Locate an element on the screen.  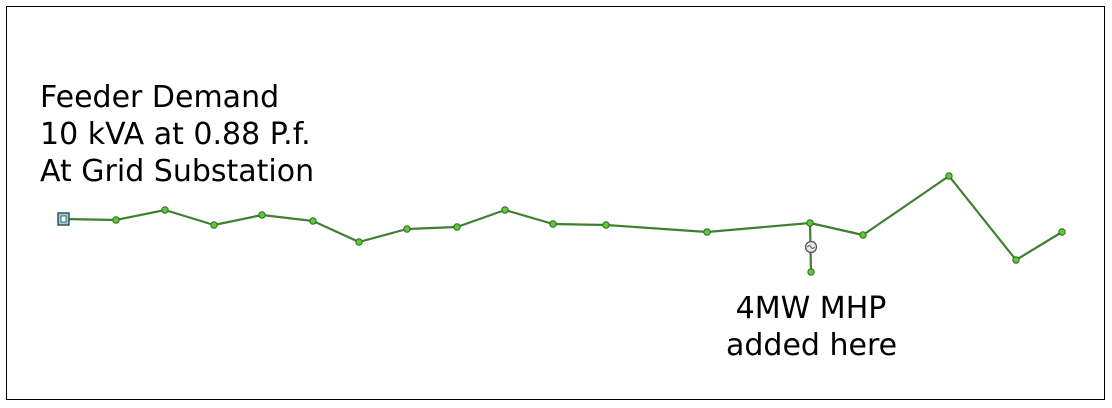
mhp-line-1: 4MW MHP is located at coordinates (811, 308).